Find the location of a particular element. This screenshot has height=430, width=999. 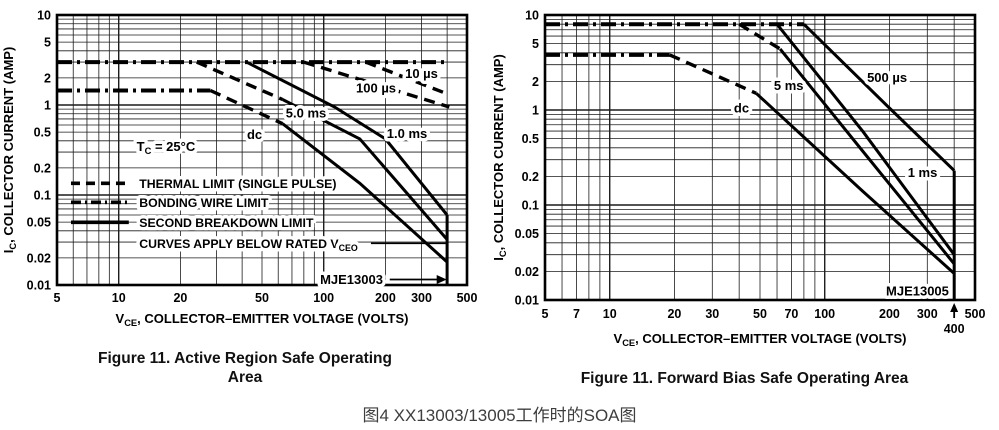

figure-caption-left-line2: Area is located at coordinates (245, 377).